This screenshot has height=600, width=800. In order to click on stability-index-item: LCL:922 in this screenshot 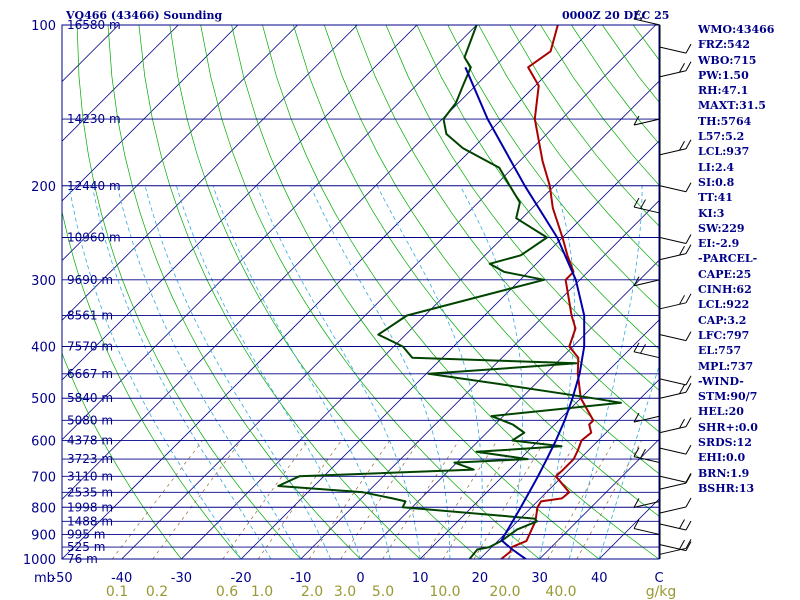, I will do `click(724, 305)`.